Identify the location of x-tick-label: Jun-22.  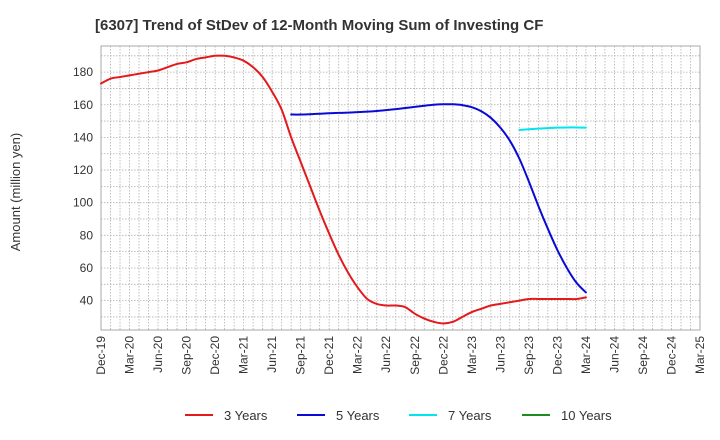
(386, 354).